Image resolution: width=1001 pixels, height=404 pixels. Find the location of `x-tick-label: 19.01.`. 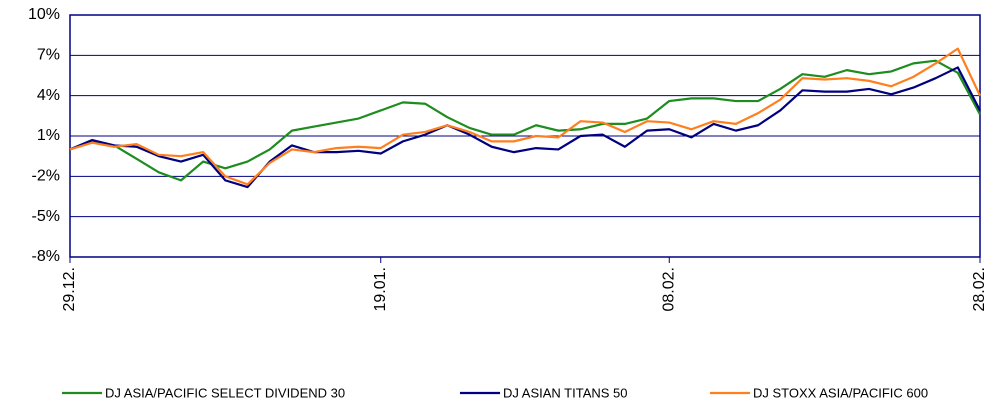

x-tick-label: 19.01. is located at coordinates (380, 289).